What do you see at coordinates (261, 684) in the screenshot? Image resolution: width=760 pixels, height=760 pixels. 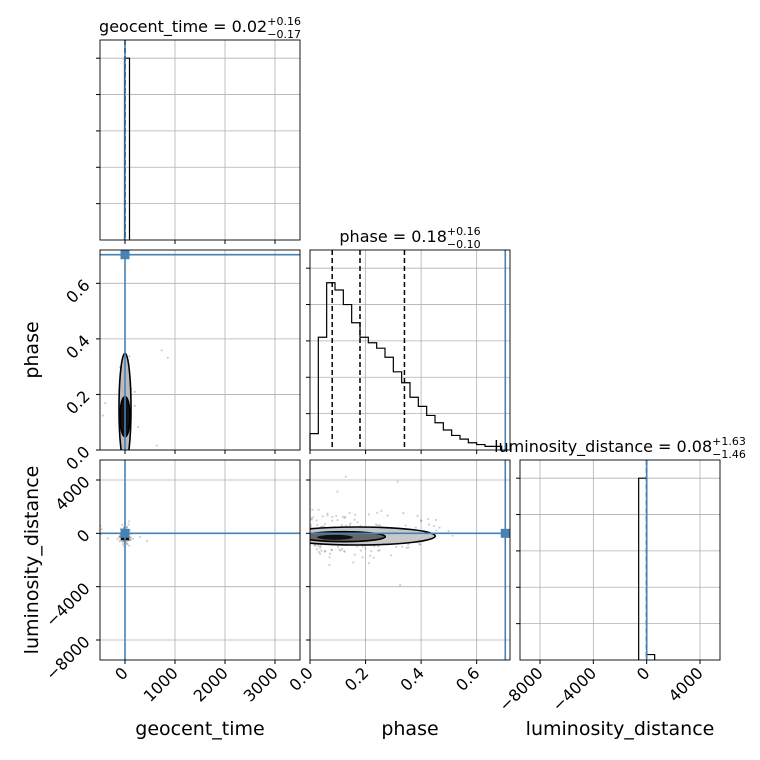 I see `x-tick-label: 3000` at bounding box center [261, 684].